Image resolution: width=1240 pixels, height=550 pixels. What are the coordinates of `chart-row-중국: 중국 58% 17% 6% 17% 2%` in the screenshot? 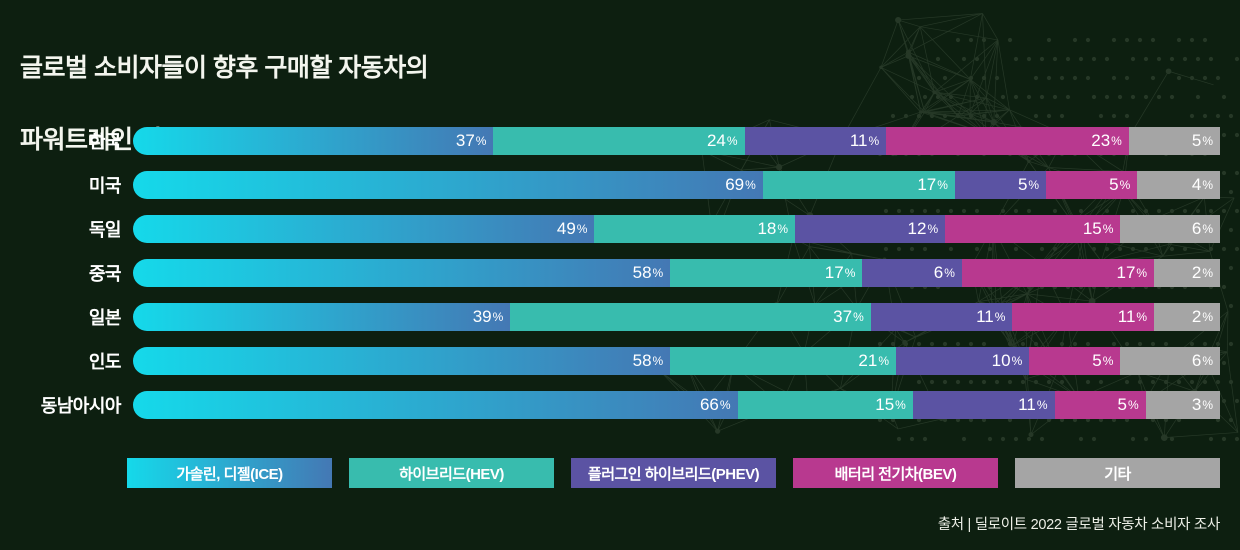 It's located at (610, 273).